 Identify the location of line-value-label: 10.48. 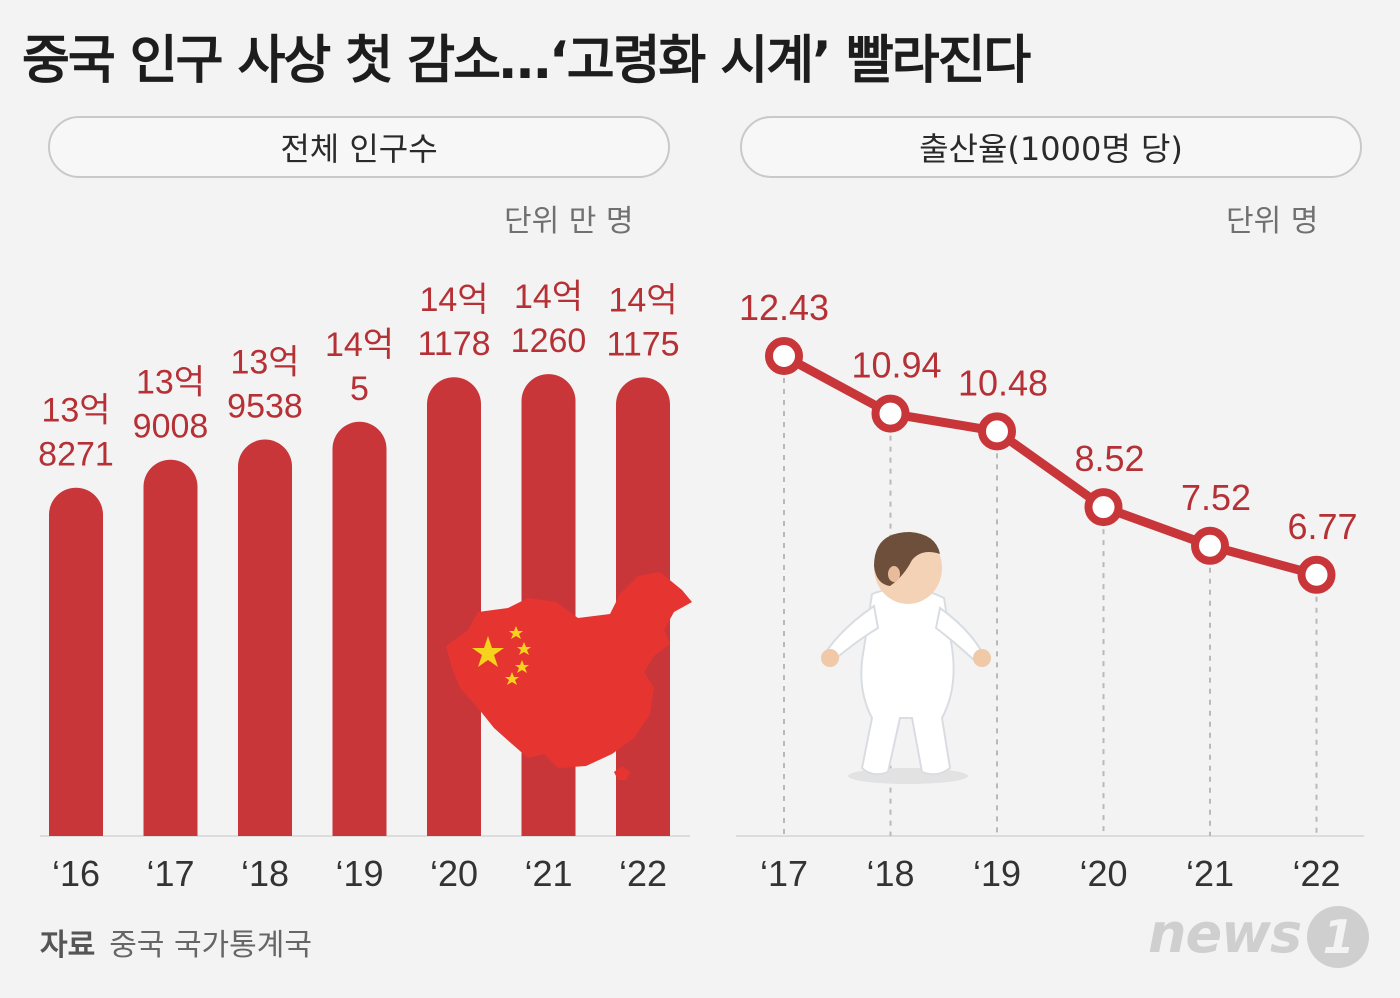
(1003, 382).